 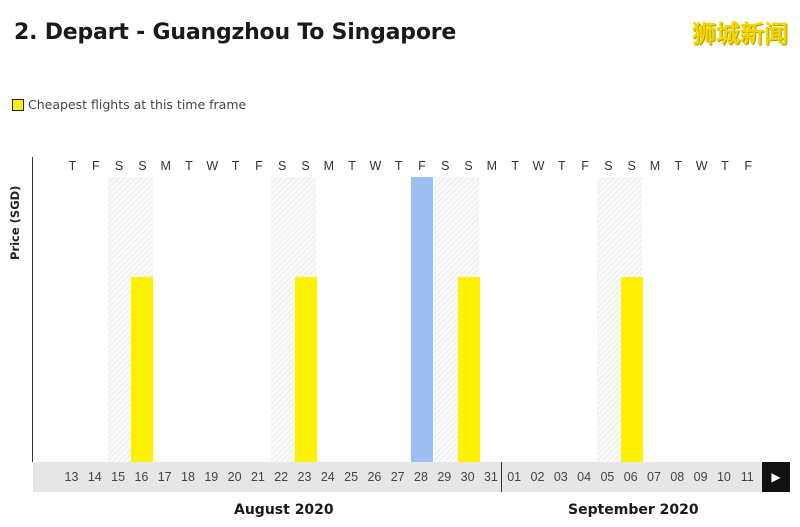 What do you see at coordinates (700, 477) in the screenshot?
I see `date-cell: 09` at bounding box center [700, 477].